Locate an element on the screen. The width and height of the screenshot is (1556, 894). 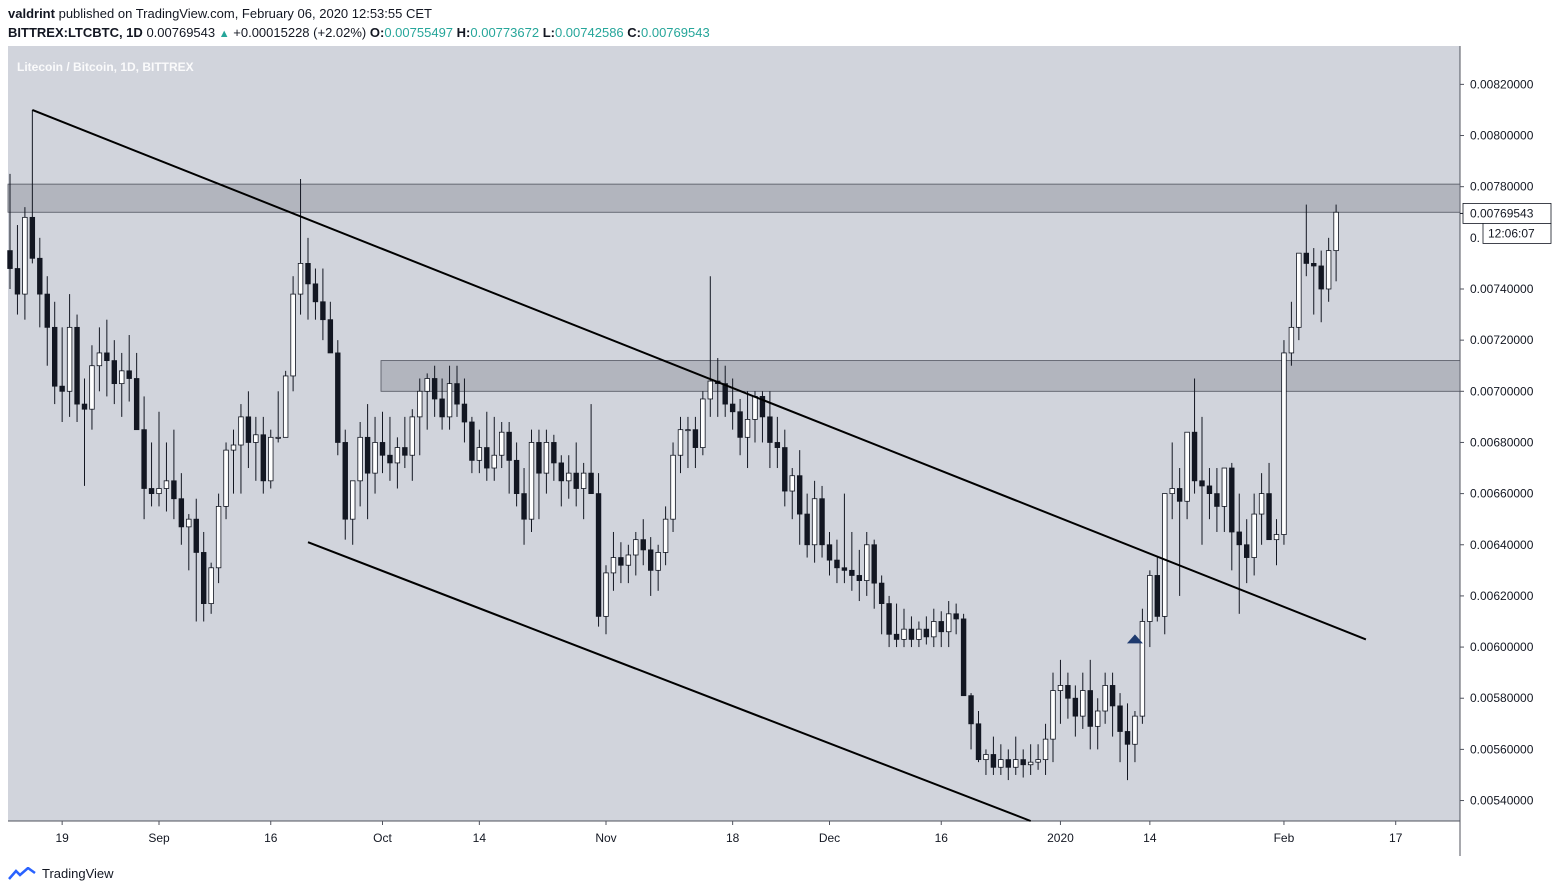
x-tick-label: 18 is located at coordinates (733, 838).